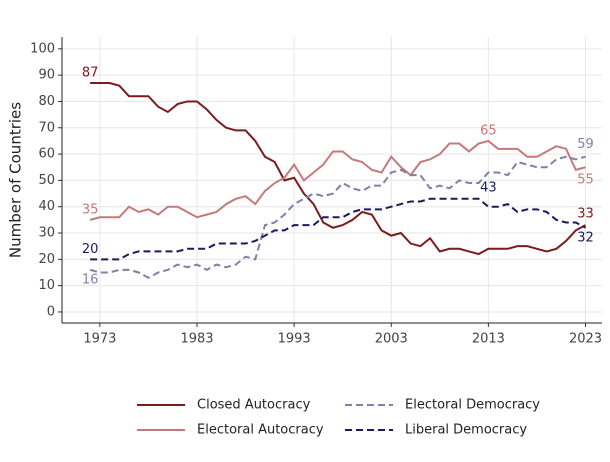 The height and width of the screenshot is (462, 610). I want to click on y-tick-label: 20, so click(46, 259).